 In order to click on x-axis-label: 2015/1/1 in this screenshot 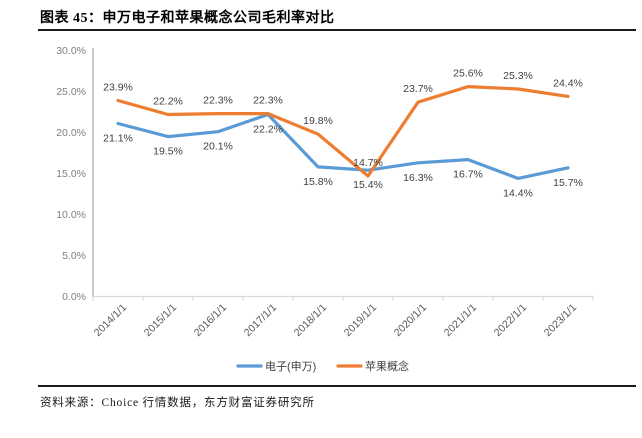, I will do `click(160, 320)`.